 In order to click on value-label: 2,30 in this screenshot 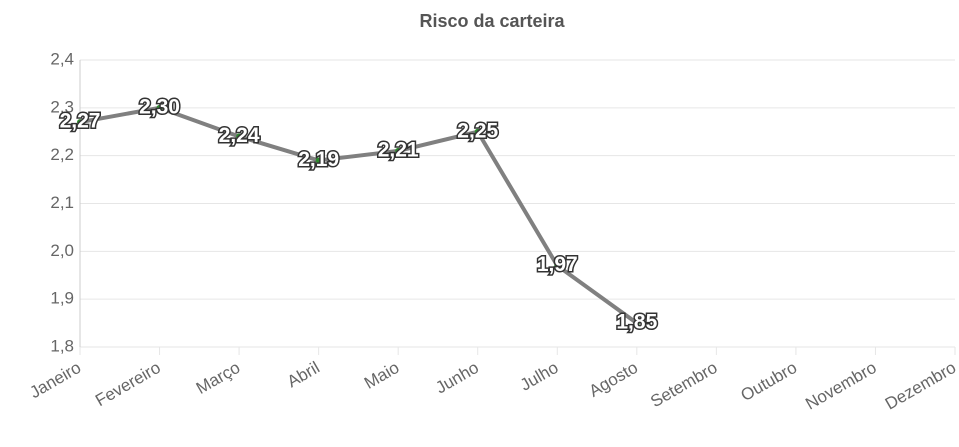, I will do `click(159, 106)`.